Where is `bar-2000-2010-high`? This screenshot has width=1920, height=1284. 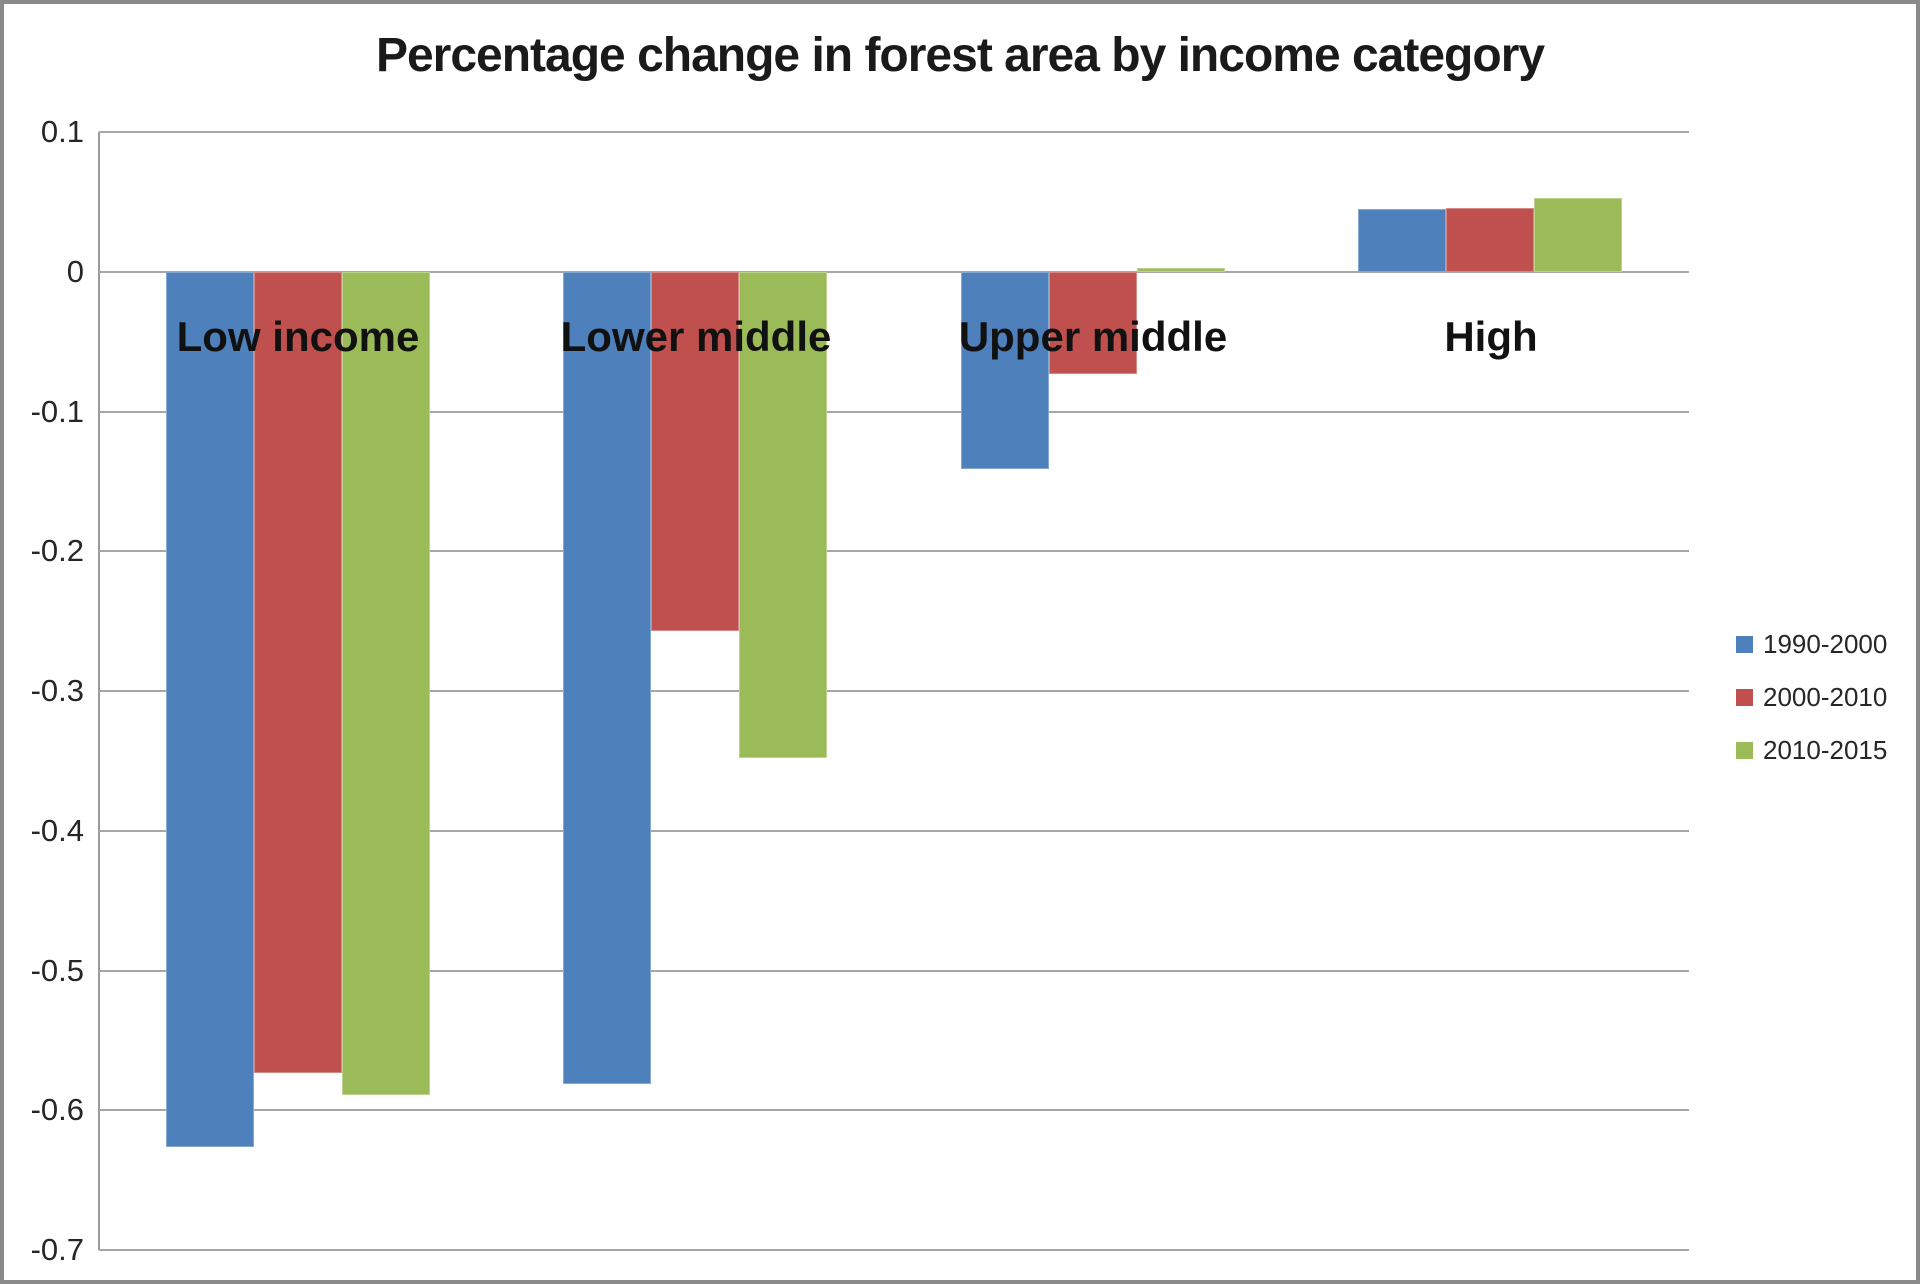 bar-2000-2010-high is located at coordinates (1490, 240).